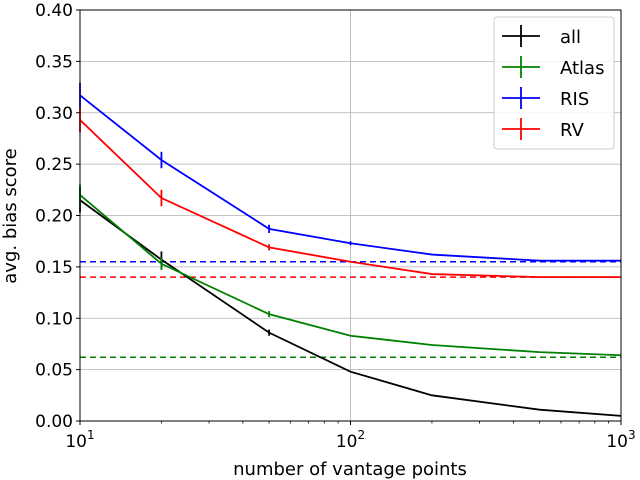 This screenshot has height=480, width=640. I want to click on legend: all Atlas RIS RV, so click(554, 83).